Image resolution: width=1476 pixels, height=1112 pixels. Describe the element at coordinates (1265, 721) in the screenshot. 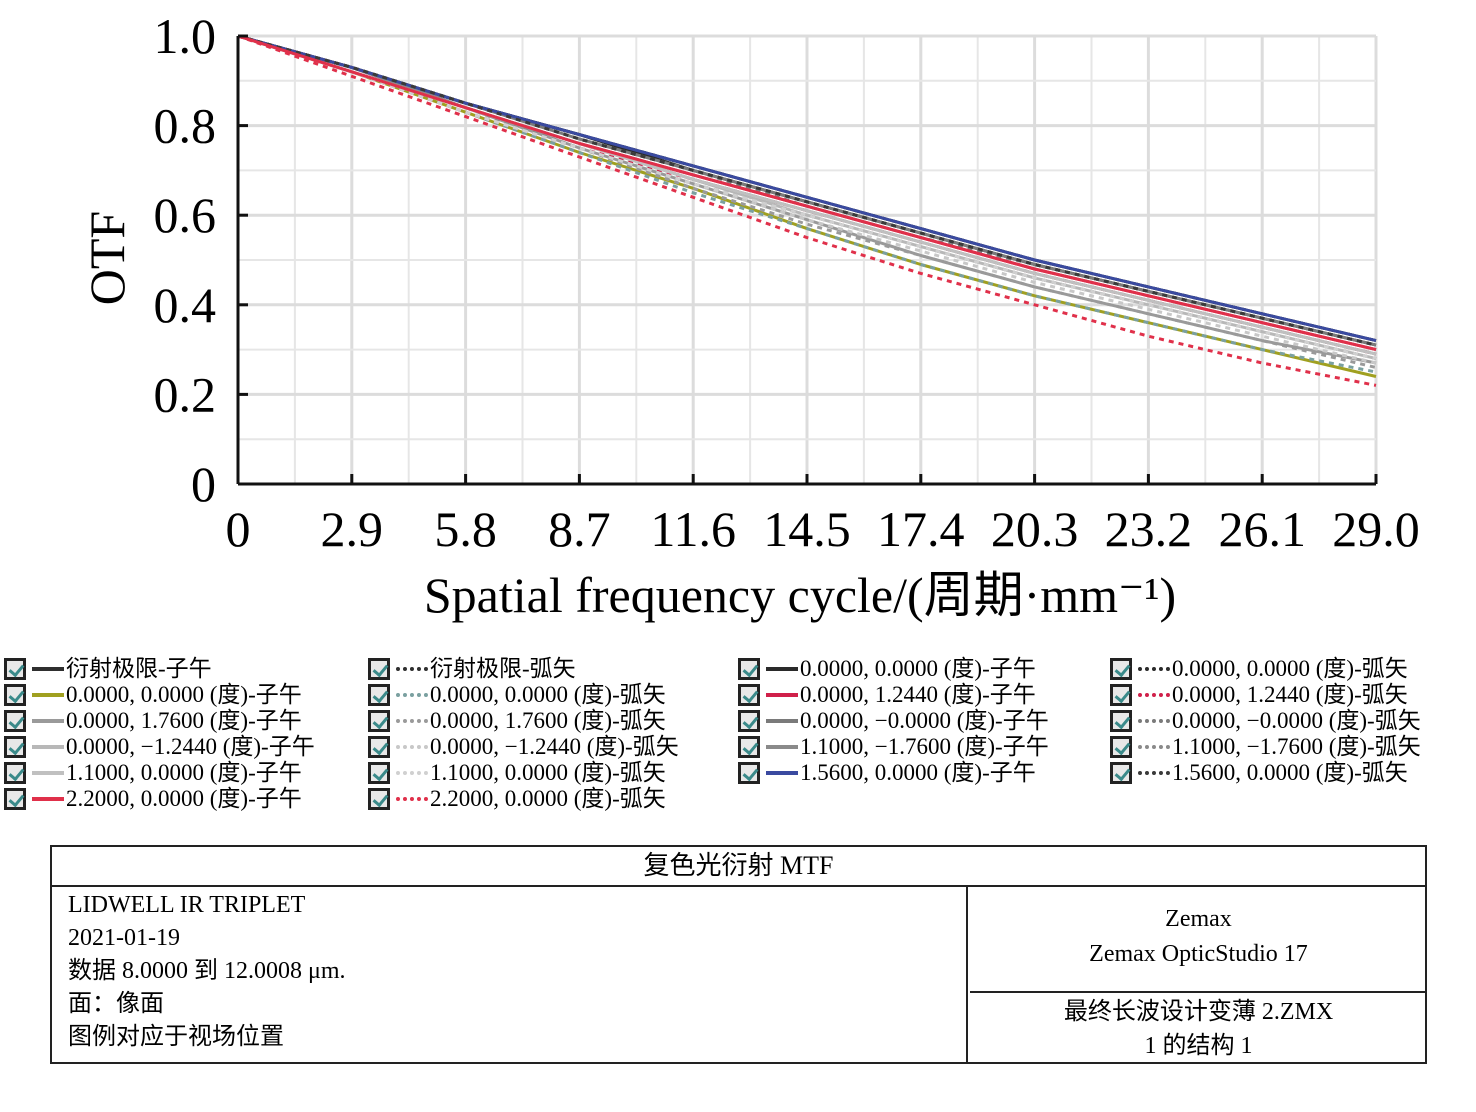

I see `legend-item: 0.0000, −0.0000 (度)-弧矢` at that location.